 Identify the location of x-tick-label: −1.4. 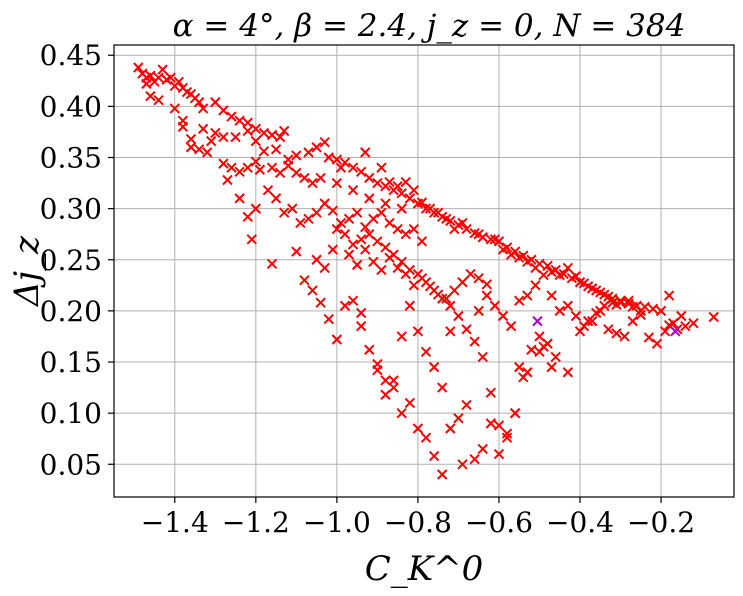
(175, 522).